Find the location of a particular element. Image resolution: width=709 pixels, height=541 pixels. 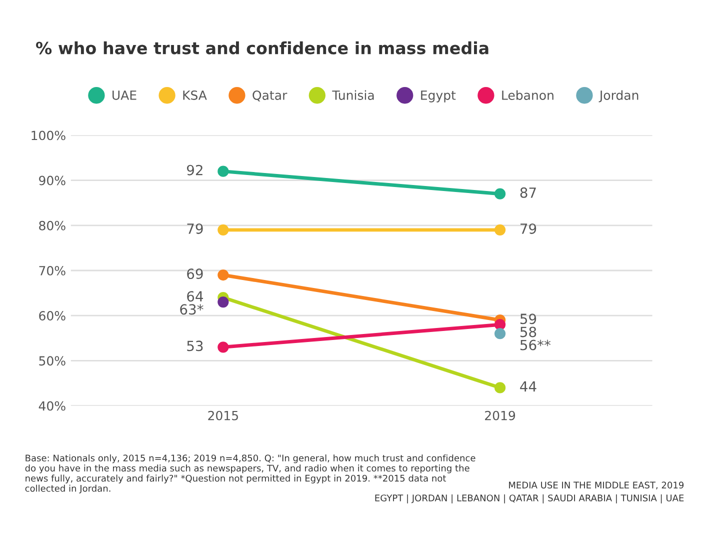

data-label: 58 is located at coordinates (528, 332).